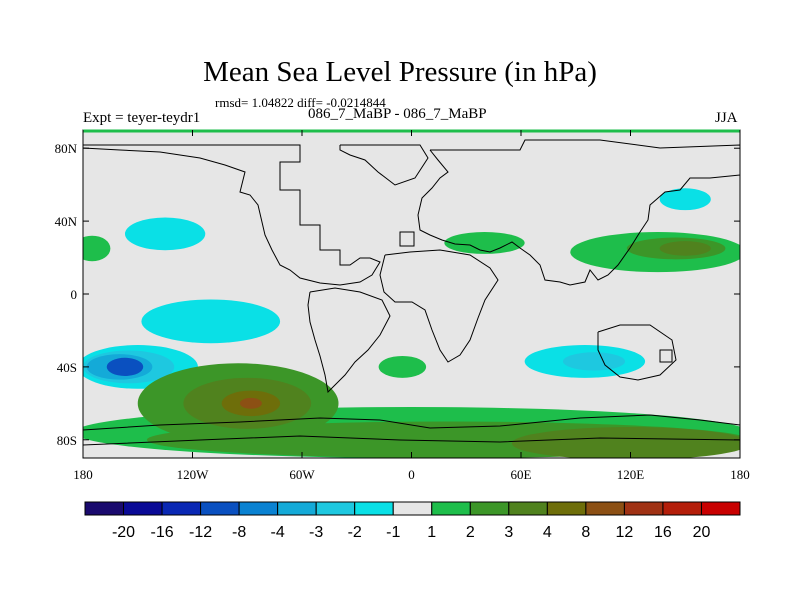 This screenshot has width=800, height=600. Describe the element at coordinates (547, 532) in the screenshot. I see `colorbar-label: 4` at that location.